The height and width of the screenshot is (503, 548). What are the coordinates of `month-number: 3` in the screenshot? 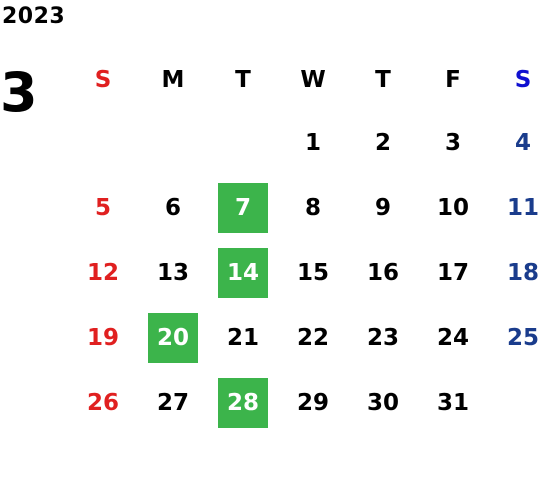 It's located at (19, 92).